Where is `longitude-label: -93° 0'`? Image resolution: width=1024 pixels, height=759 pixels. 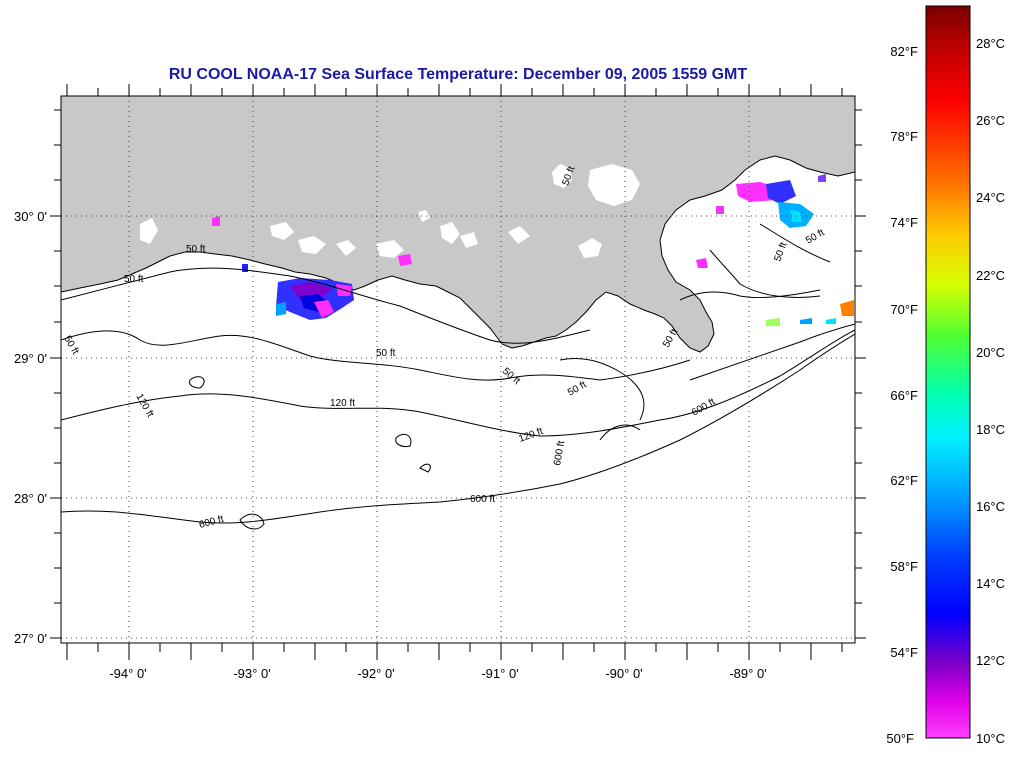 longitude-label: -93° 0' is located at coordinates (251, 673).